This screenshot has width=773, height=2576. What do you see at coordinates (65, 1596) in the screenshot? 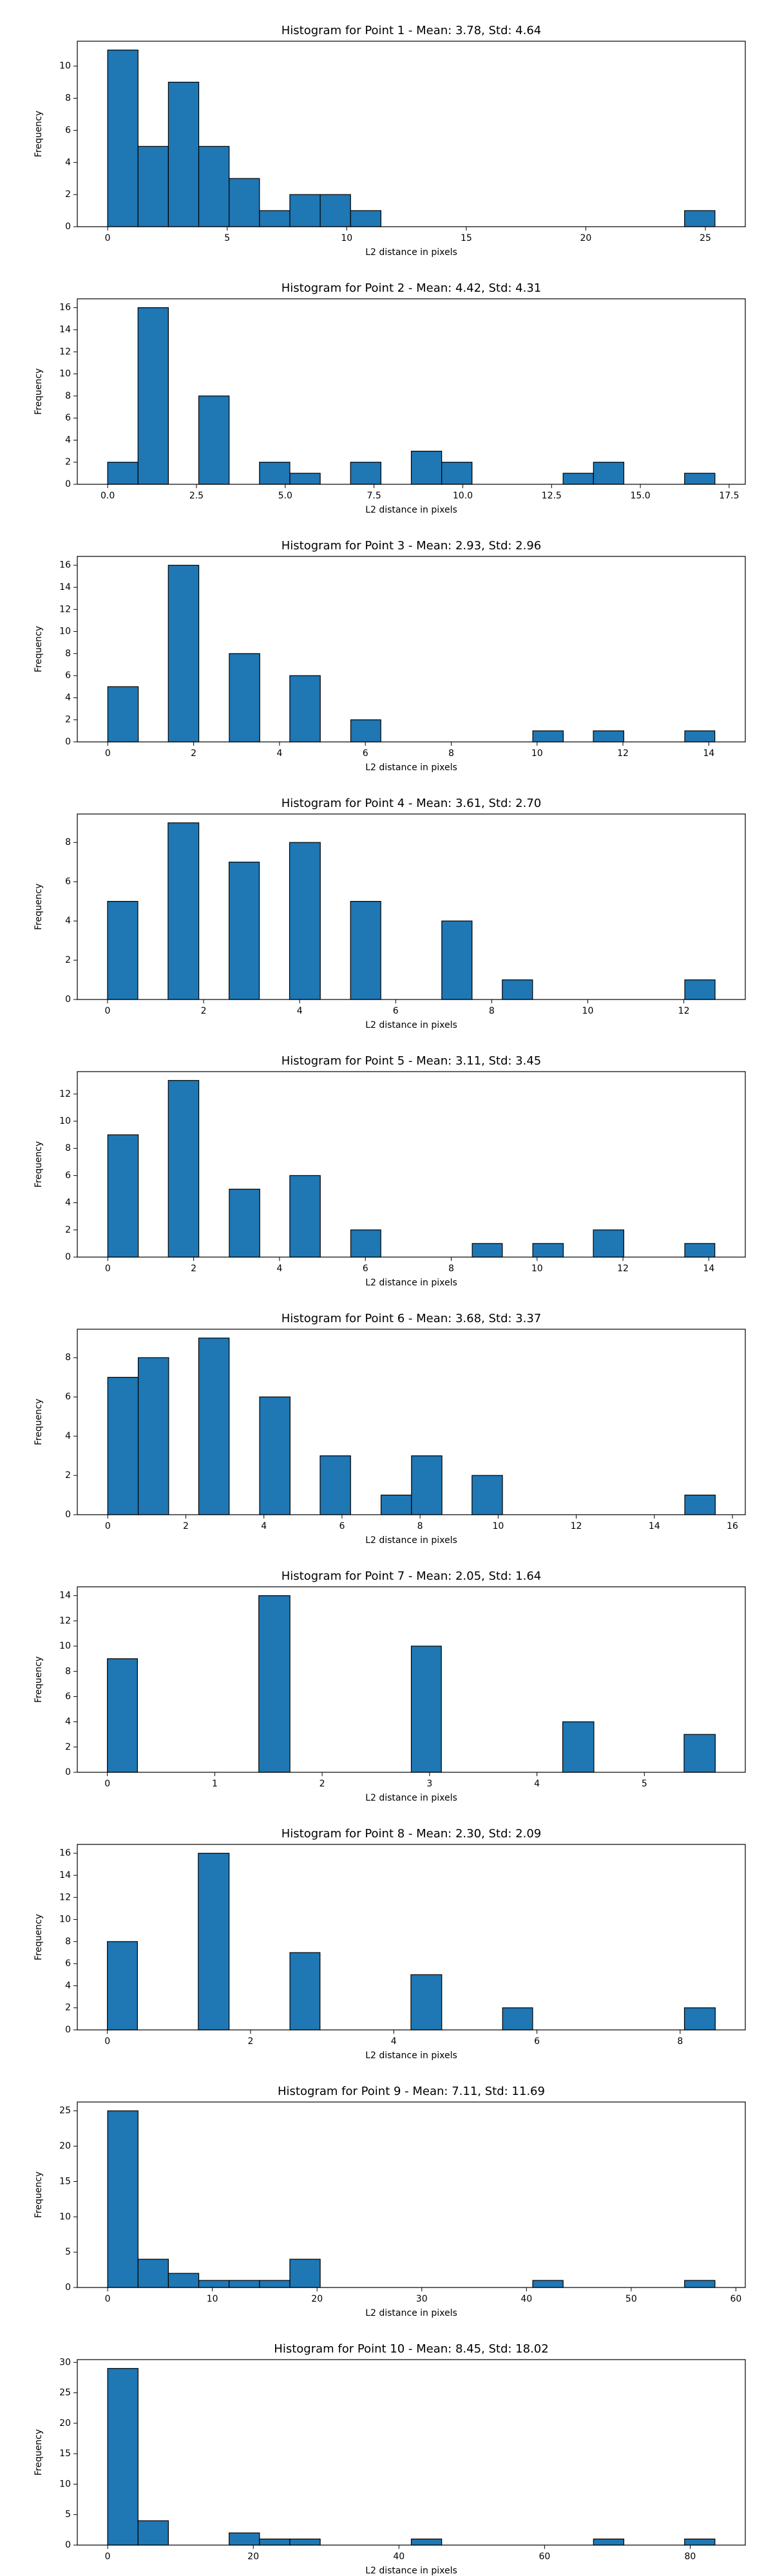
I see `y-tick-label: 14` at bounding box center [65, 1596].